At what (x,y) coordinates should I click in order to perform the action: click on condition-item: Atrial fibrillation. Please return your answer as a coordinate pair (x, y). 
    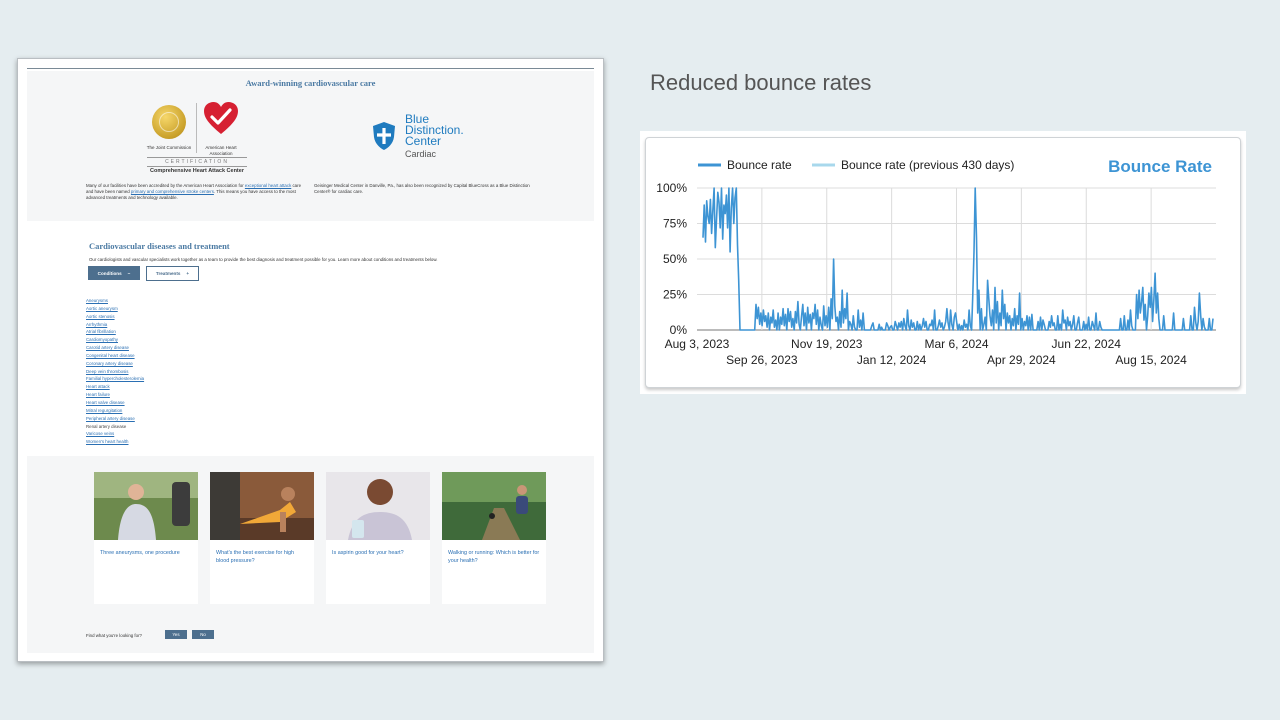
    Looking at the image, I should click on (101, 332).